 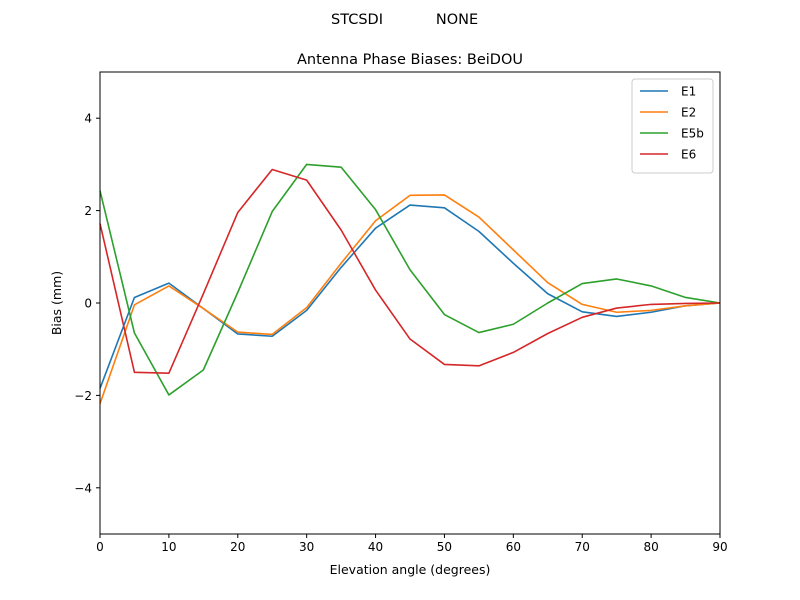 What do you see at coordinates (444, 547) in the screenshot?
I see `x-tick-label: 50` at bounding box center [444, 547].